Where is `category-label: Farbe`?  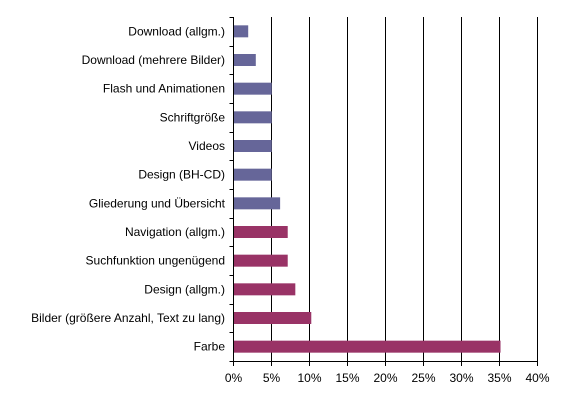 category-label: Farbe is located at coordinates (210, 347).